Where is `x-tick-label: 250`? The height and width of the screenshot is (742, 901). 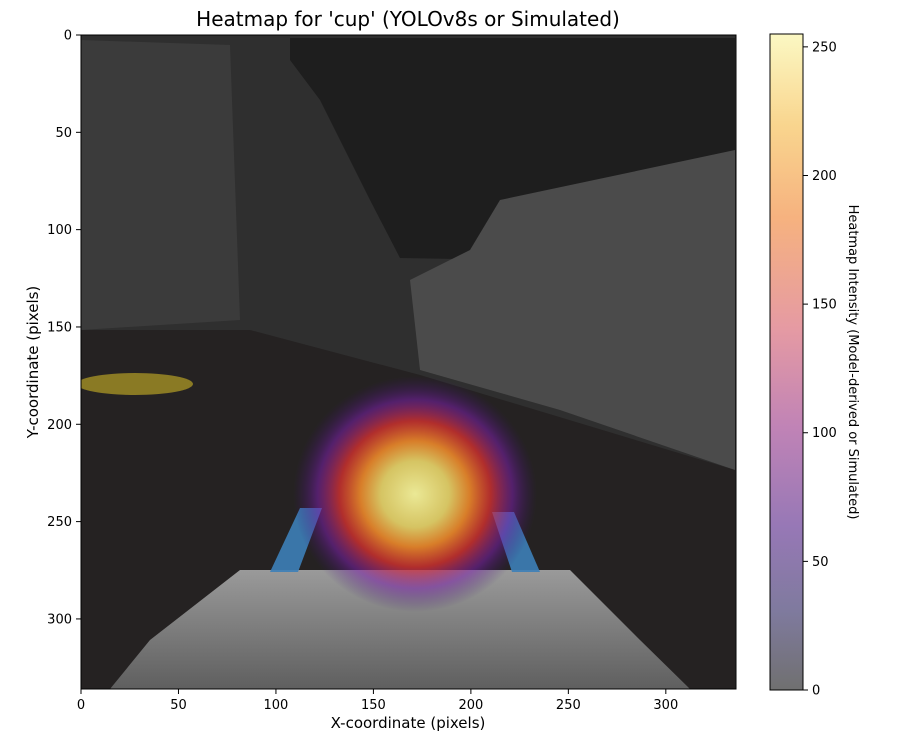
x-tick-label: 250 is located at coordinates (568, 705).